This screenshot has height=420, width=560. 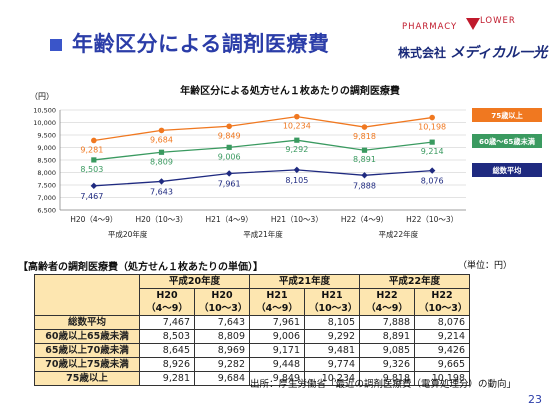 I want to click on table-cell: 8,809, so click(x=222, y=336).